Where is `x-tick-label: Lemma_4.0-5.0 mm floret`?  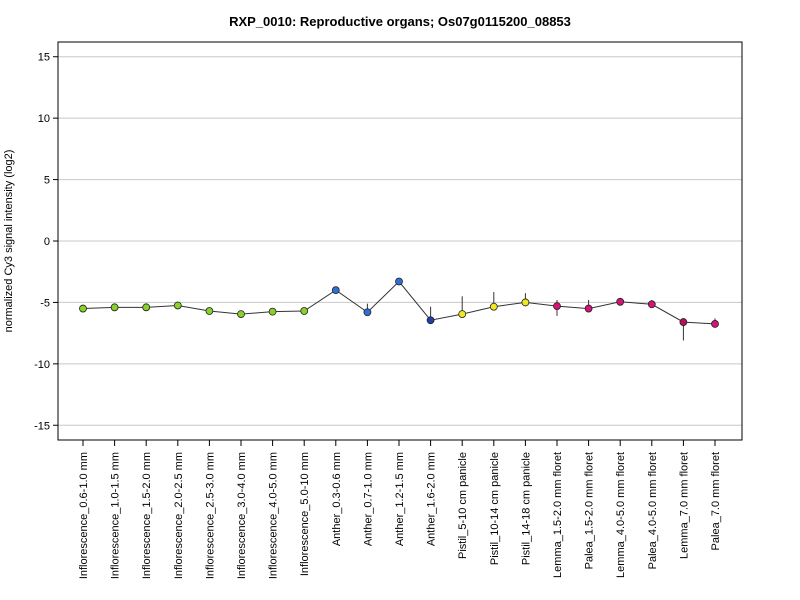
x-tick-label: Lemma_4.0-5.0 mm floret is located at coordinates (621, 515).